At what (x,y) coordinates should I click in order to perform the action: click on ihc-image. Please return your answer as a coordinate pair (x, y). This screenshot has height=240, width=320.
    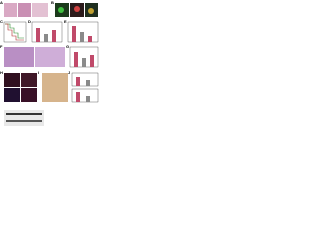
    Looking at the image, I should click on (55, 87).